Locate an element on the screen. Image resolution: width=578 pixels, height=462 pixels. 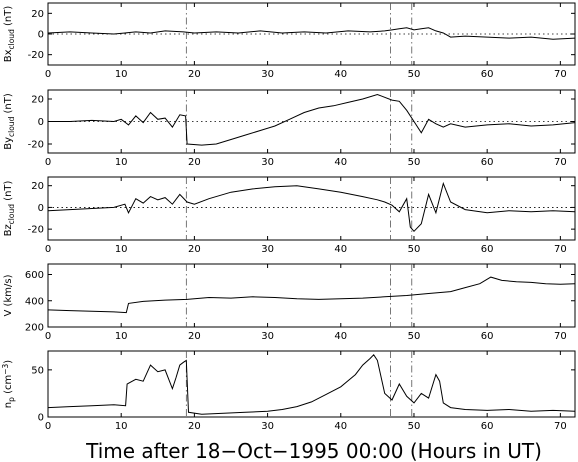
y-tick-label: 200 is located at coordinates (34, 328).